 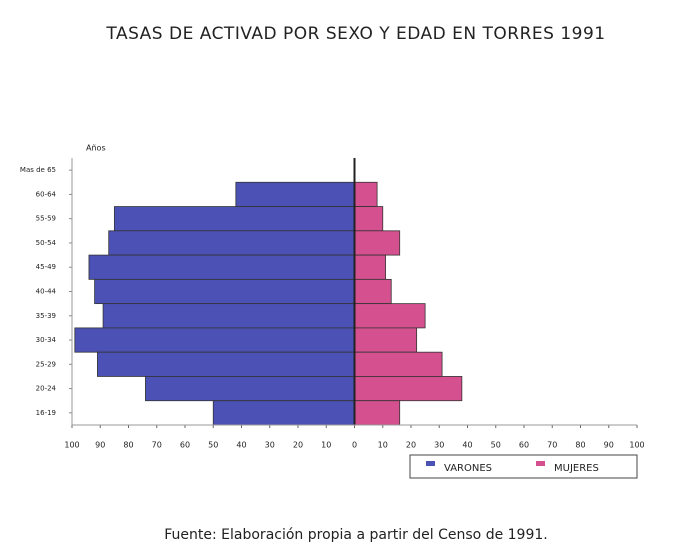 What do you see at coordinates (523, 466) in the screenshot?
I see `legend-box` at bounding box center [523, 466].